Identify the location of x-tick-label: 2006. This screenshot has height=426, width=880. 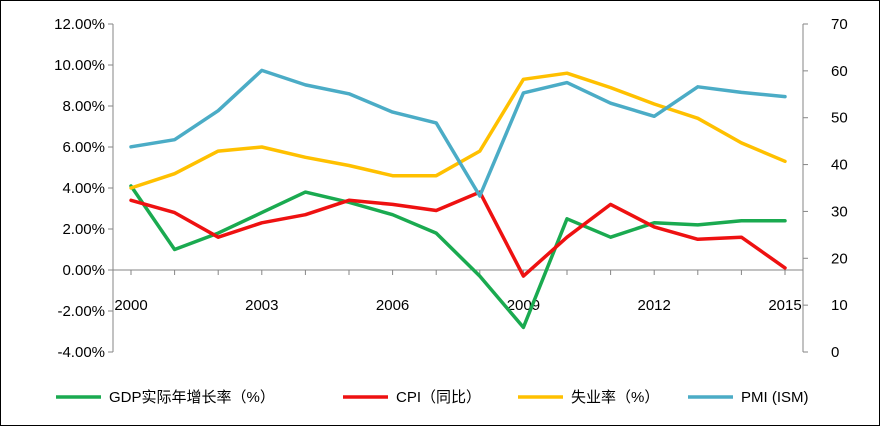
(392, 305).